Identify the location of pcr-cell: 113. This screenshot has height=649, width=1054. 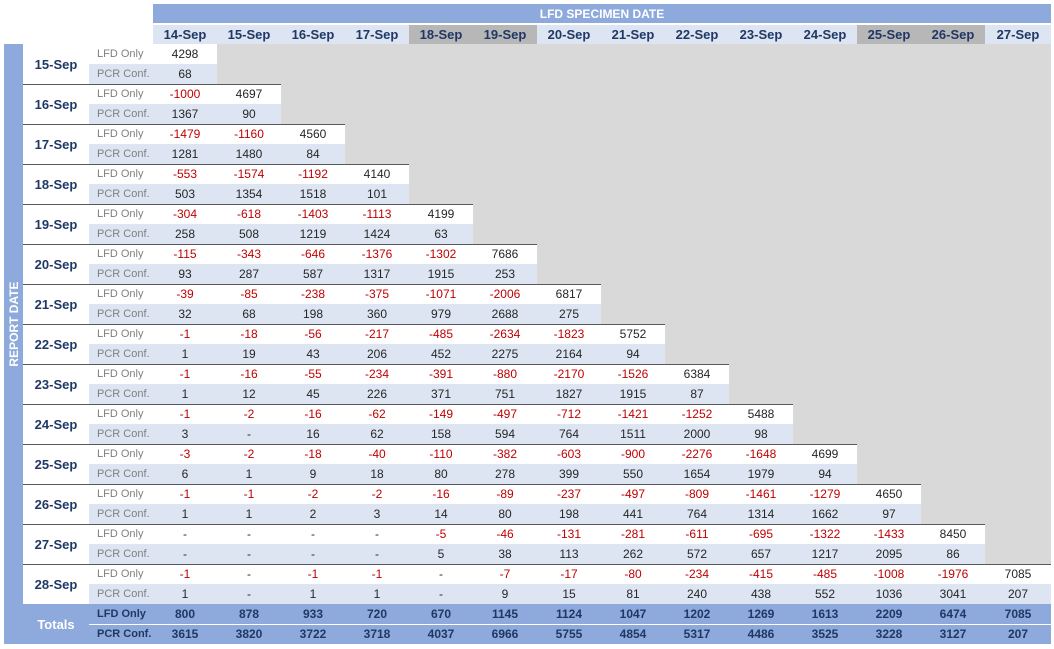
(569, 554).